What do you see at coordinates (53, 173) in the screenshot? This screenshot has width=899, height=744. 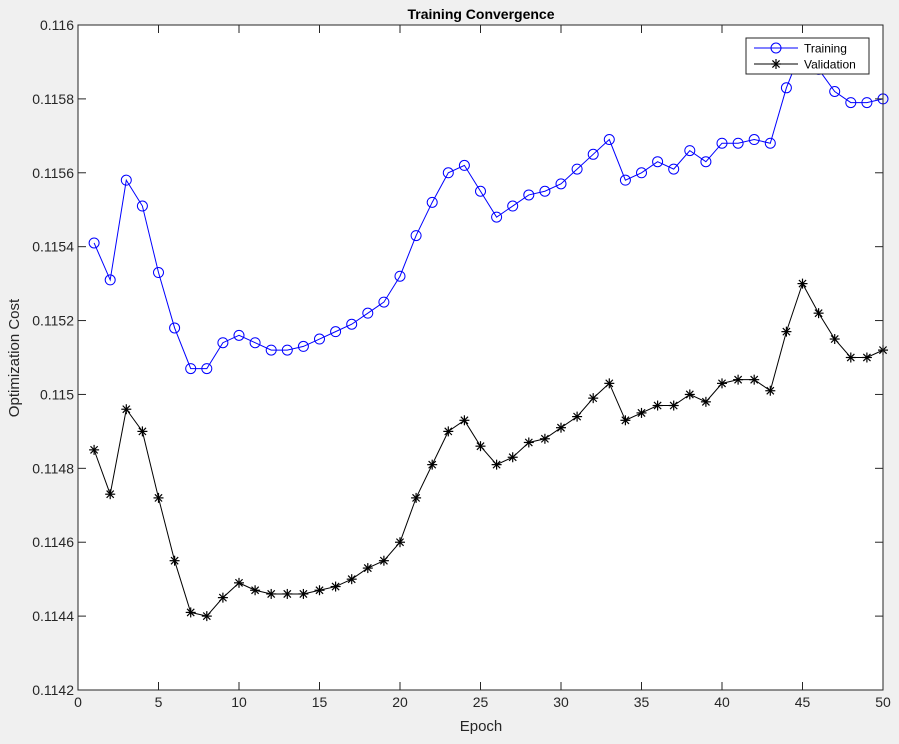 I see `y-tick-label: 0.1156` at bounding box center [53, 173].